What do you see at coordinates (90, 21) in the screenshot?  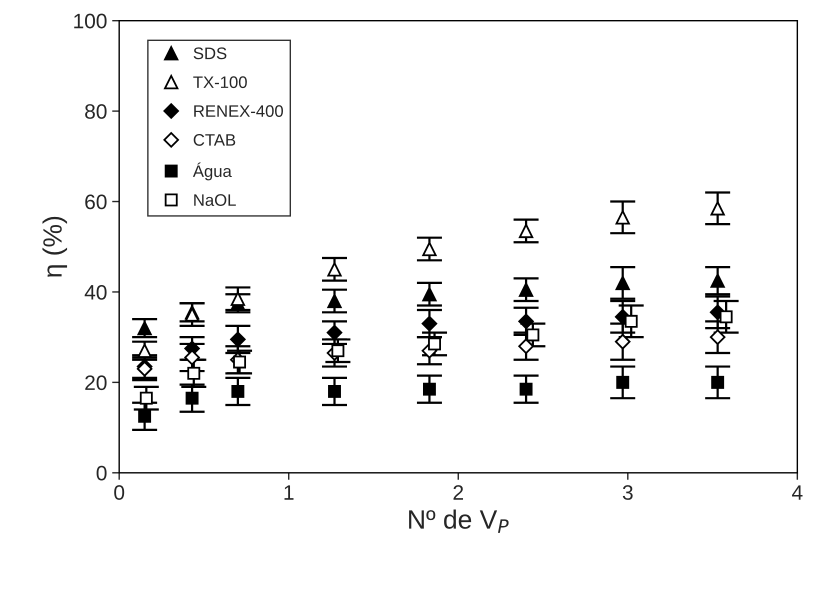 I see `y-tick-label: 100` at bounding box center [90, 21].